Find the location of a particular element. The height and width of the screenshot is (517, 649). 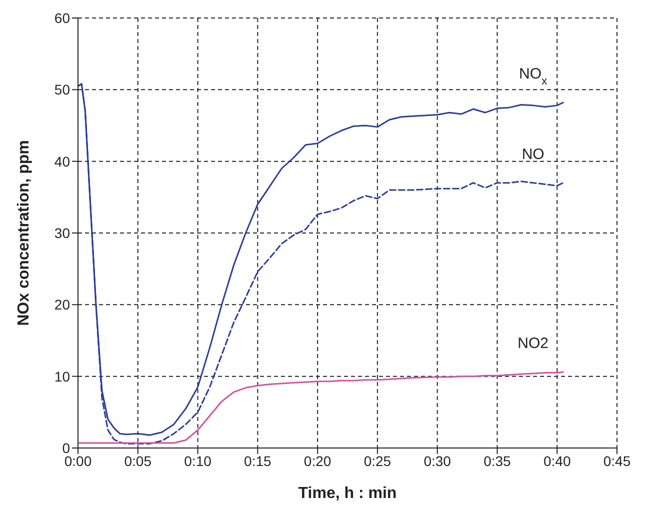

x-tick-label: 0:45 is located at coordinates (617, 460).